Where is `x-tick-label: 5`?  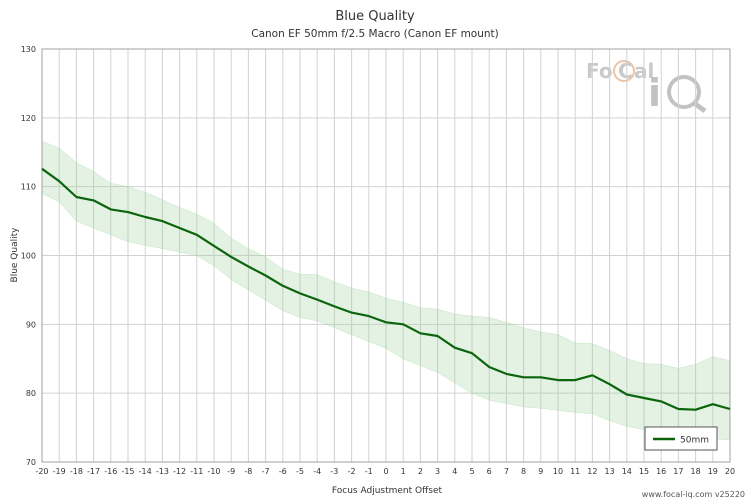
x-tick-label: 5 is located at coordinates (471, 471).